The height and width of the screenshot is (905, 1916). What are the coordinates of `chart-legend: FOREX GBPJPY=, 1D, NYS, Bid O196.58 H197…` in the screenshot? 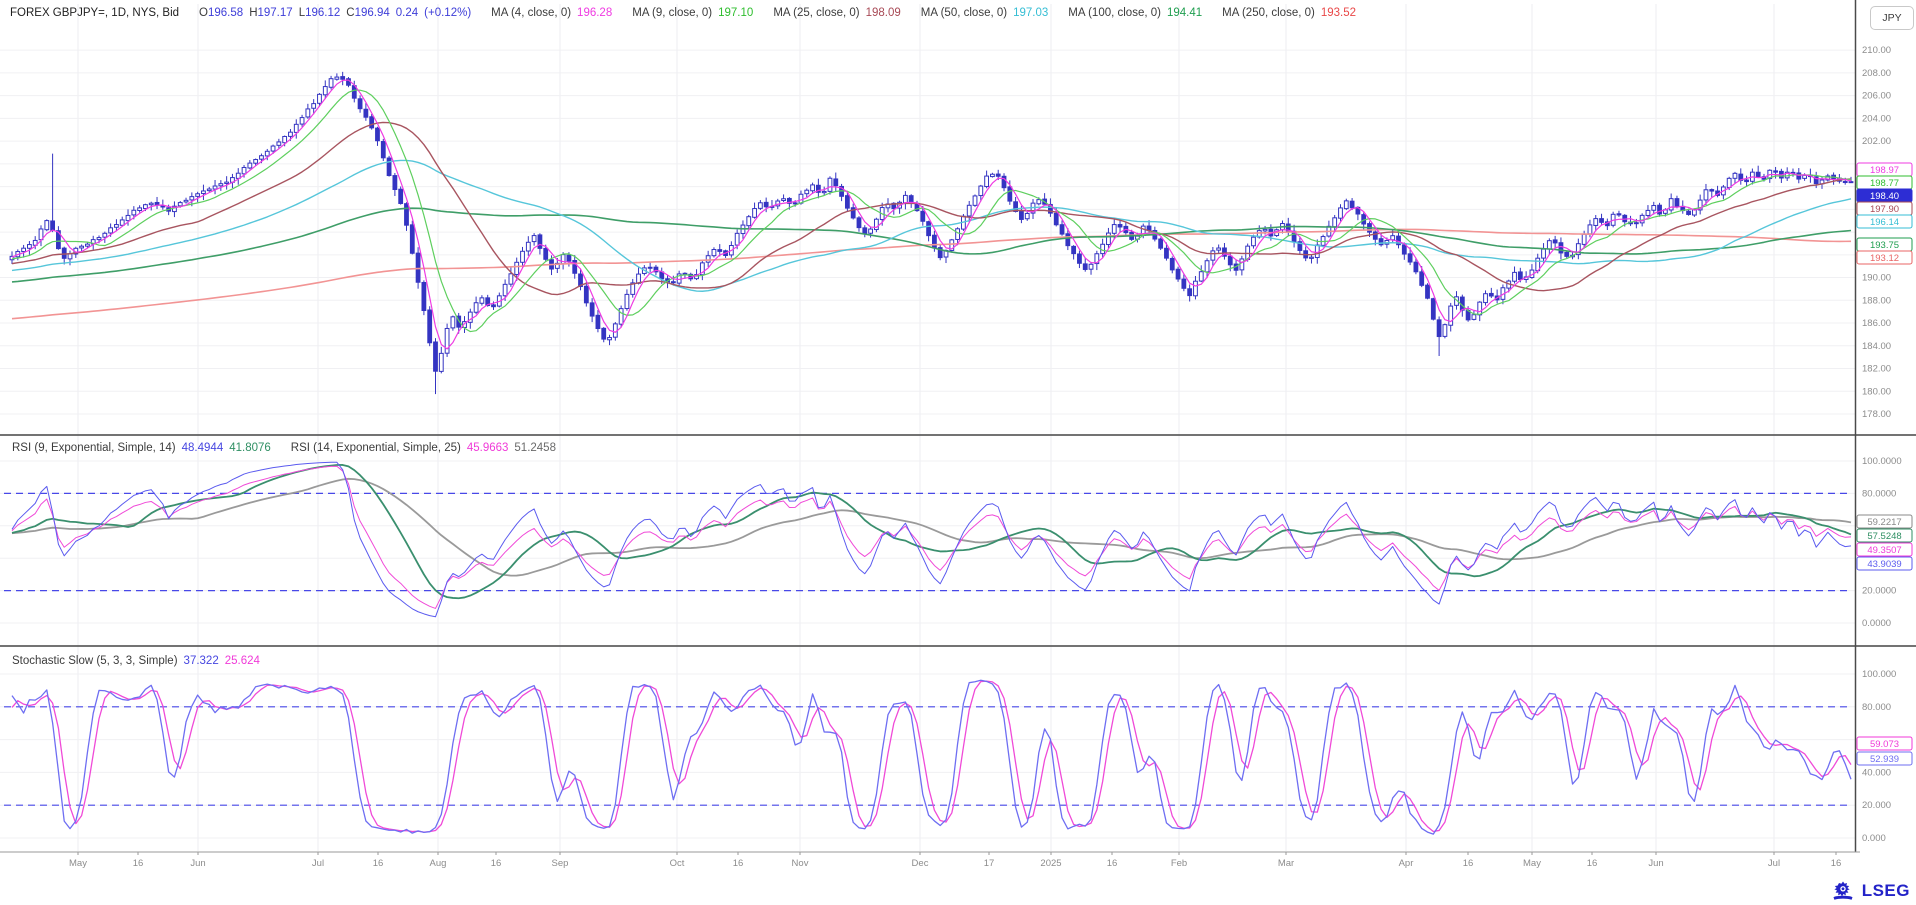 It's located at (690, 13).